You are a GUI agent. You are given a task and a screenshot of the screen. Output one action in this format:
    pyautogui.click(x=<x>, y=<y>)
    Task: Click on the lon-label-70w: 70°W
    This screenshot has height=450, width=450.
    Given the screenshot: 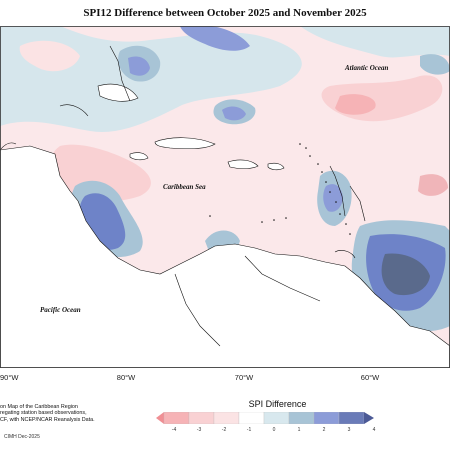 What is the action you would take?
    pyautogui.click(x=244, y=377)
    